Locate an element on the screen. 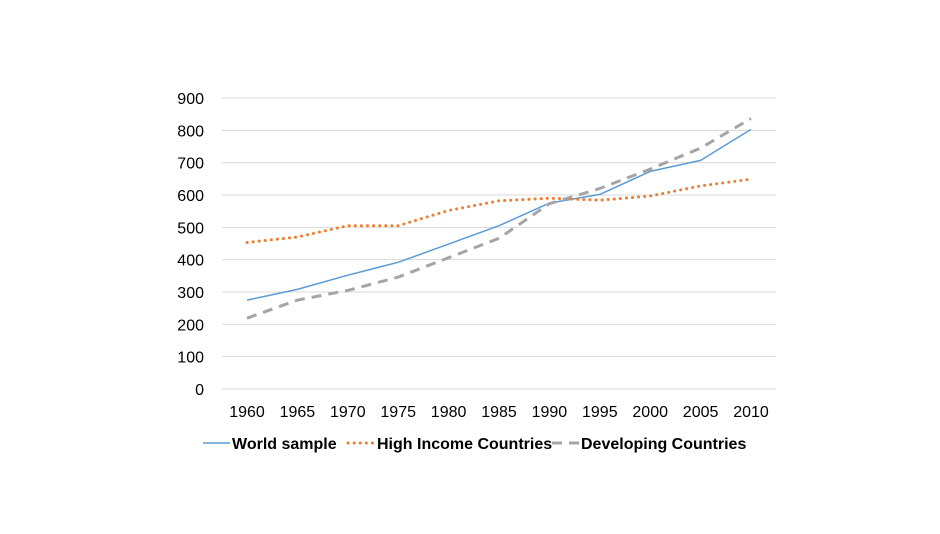  y-tick-label: 500 is located at coordinates (190, 228).